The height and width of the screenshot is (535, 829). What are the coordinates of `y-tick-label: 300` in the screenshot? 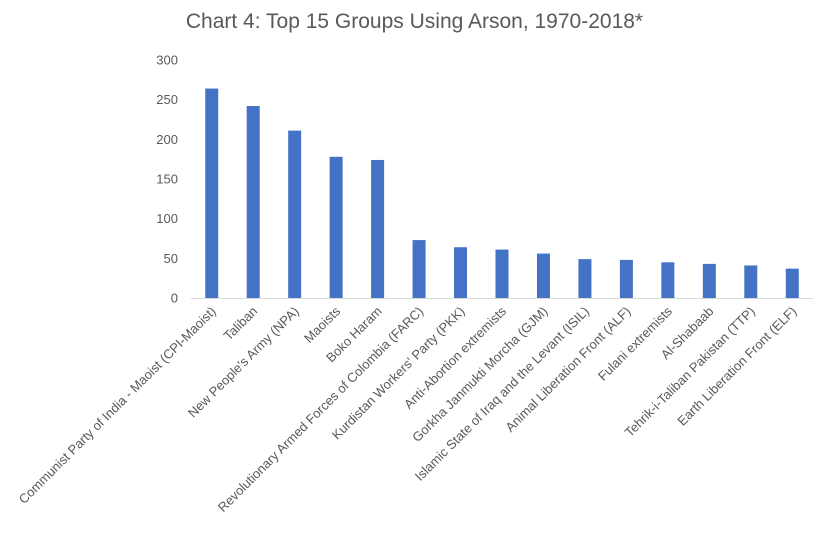 It's located at (167, 60).